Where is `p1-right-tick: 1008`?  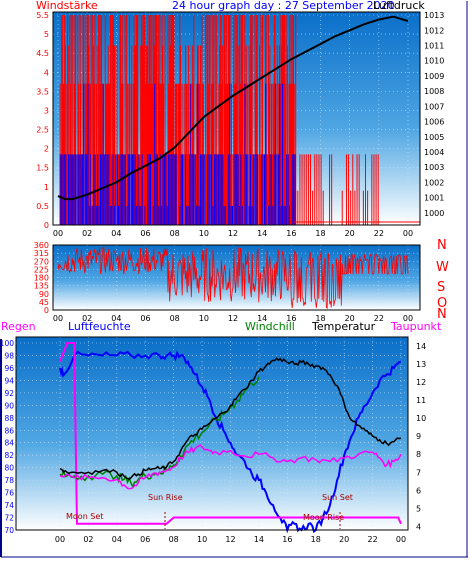
p1-right-tick: 1008 is located at coordinates (434, 91).